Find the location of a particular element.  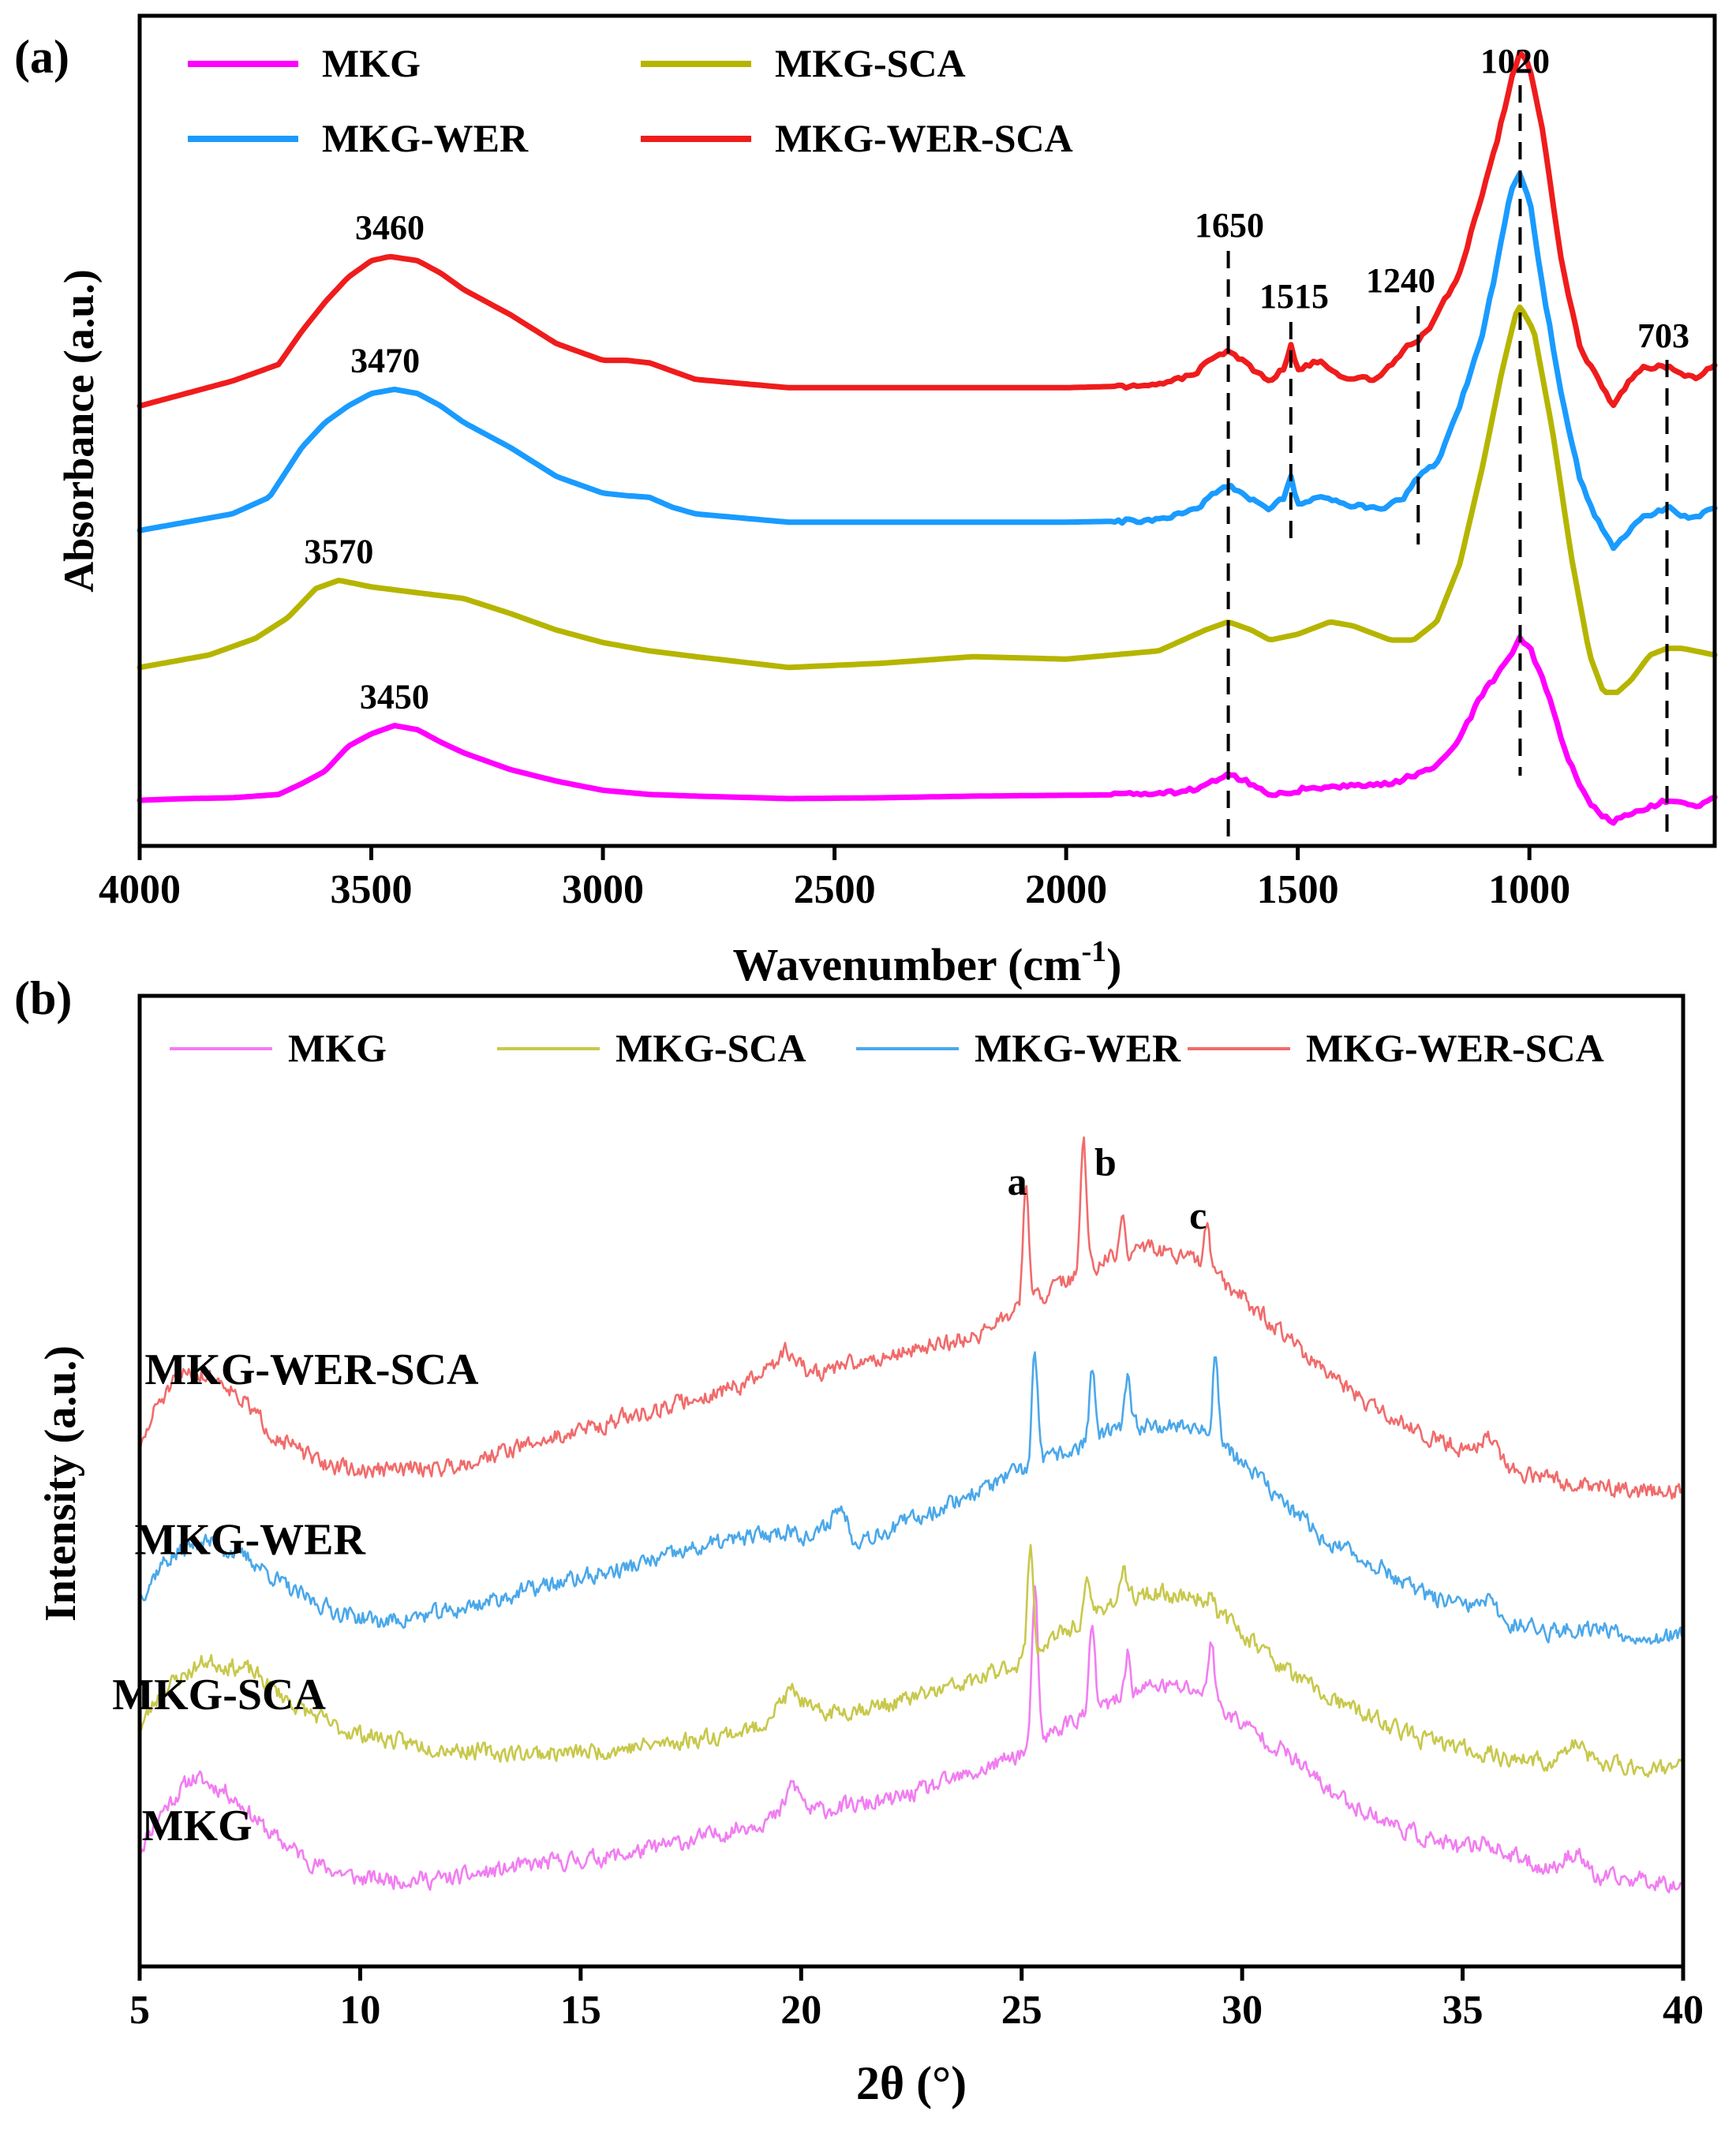

series-label-mkg-sca: MKG-SCA is located at coordinates (219, 1695).